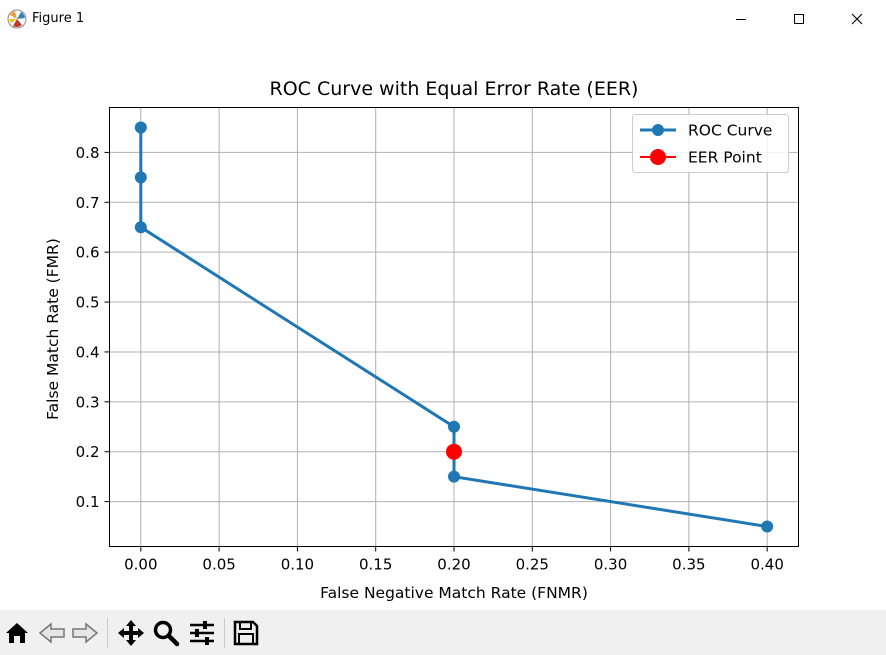  I want to click on forward-arrow-icon, so click(85, 633).